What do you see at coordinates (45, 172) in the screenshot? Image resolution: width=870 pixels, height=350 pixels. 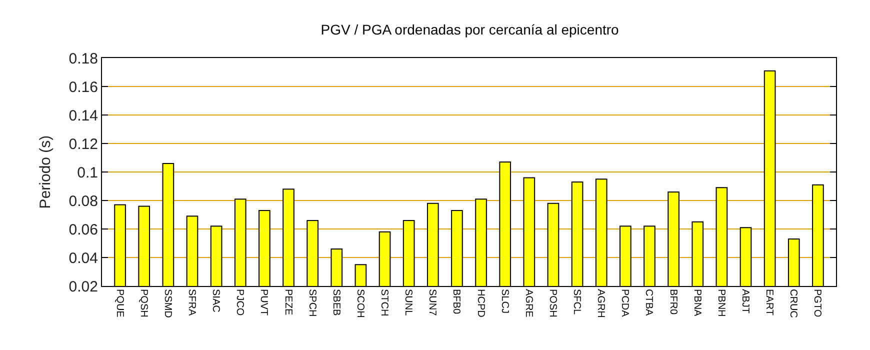 I see `y-axis-title: Periodo (s)` at bounding box center [45, 172].